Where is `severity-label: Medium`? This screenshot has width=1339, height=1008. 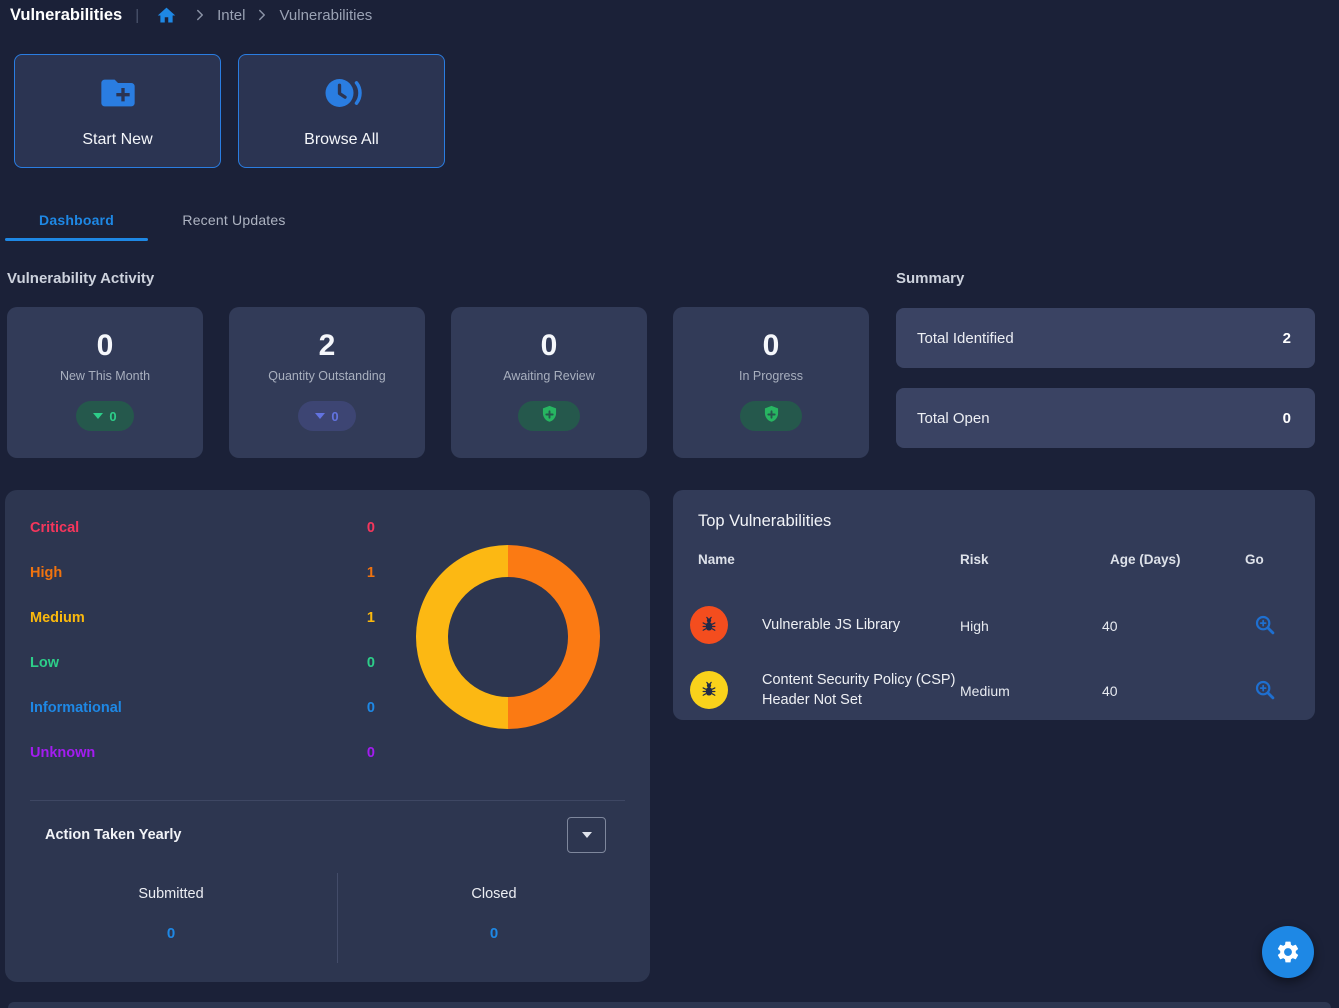
severity-label: Medium is located at coordinates (57, 618).